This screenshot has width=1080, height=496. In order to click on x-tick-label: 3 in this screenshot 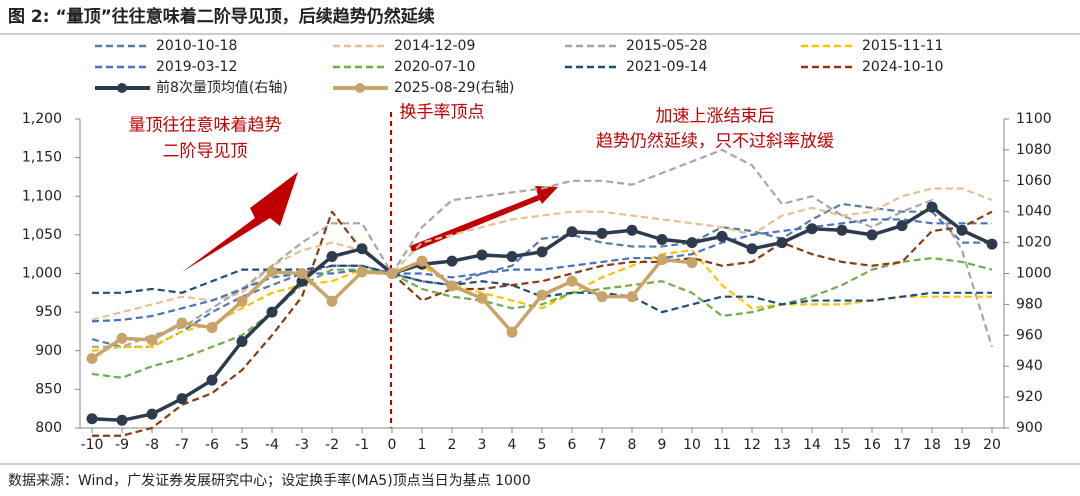, I will do `click(482, 445)`.